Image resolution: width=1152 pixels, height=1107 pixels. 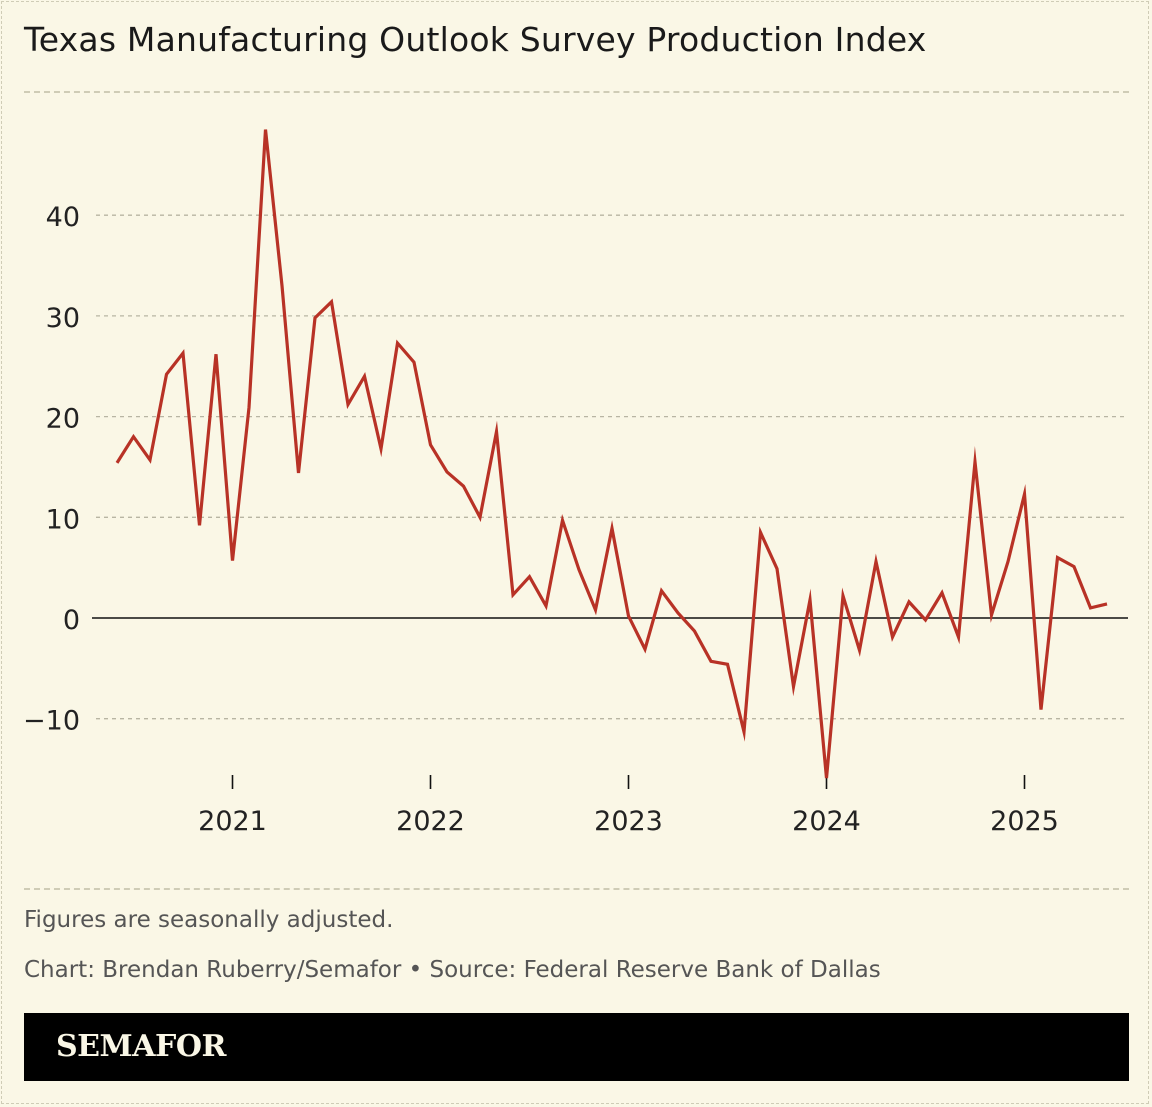 What do you see at coordinates (576, 92) in the screenshot?
I see `title-divider` at bounding box center [576, 92].